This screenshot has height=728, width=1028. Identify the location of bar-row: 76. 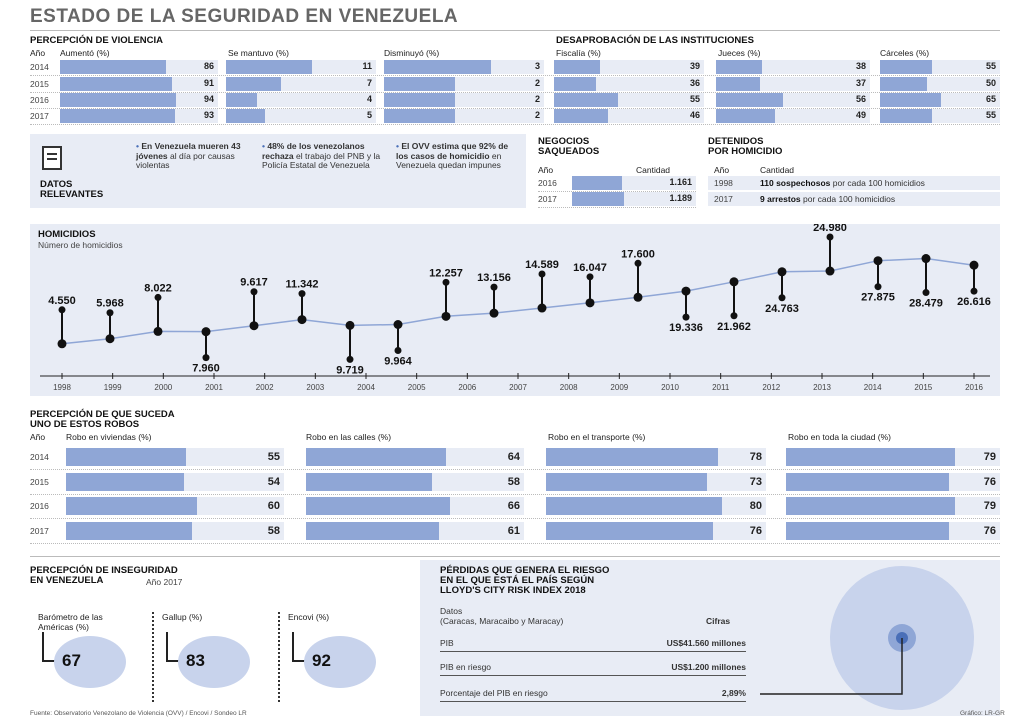
(893, 531).